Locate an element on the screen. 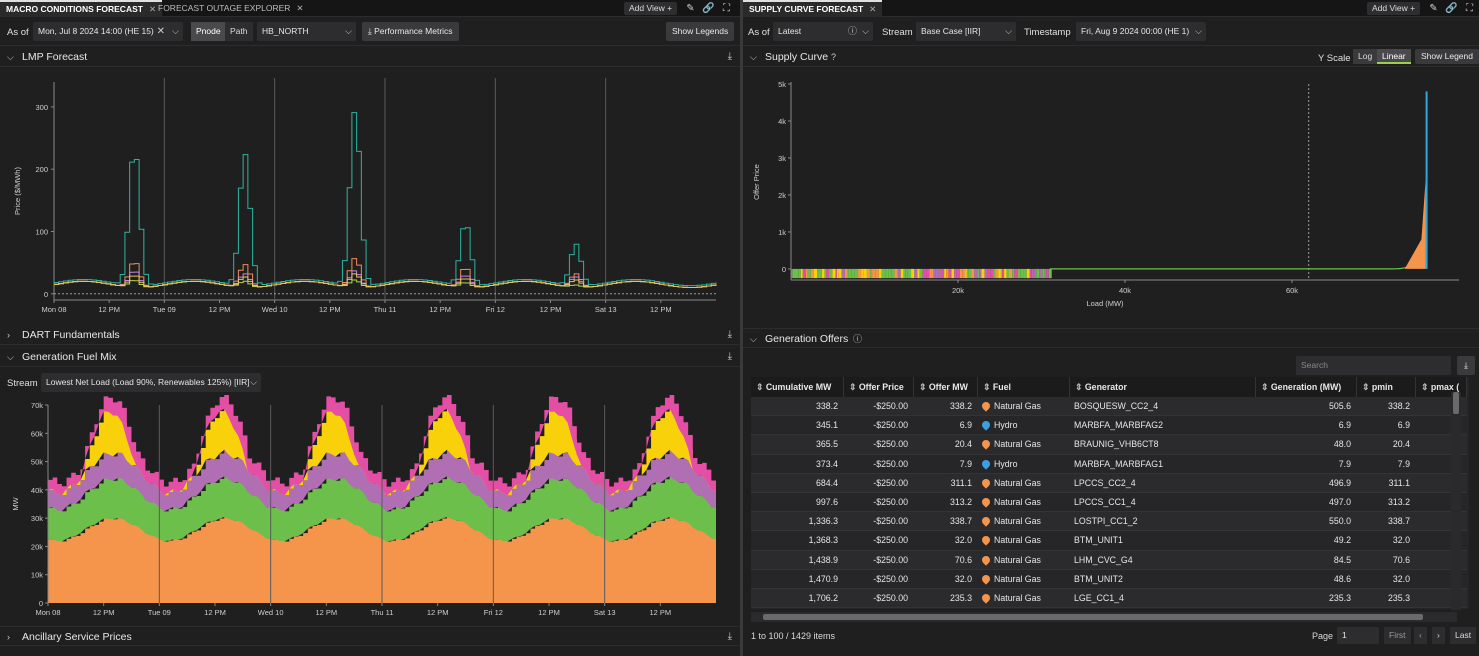  column-header: ⇕ Generation (MW) is located at coordinates (1306, 387).